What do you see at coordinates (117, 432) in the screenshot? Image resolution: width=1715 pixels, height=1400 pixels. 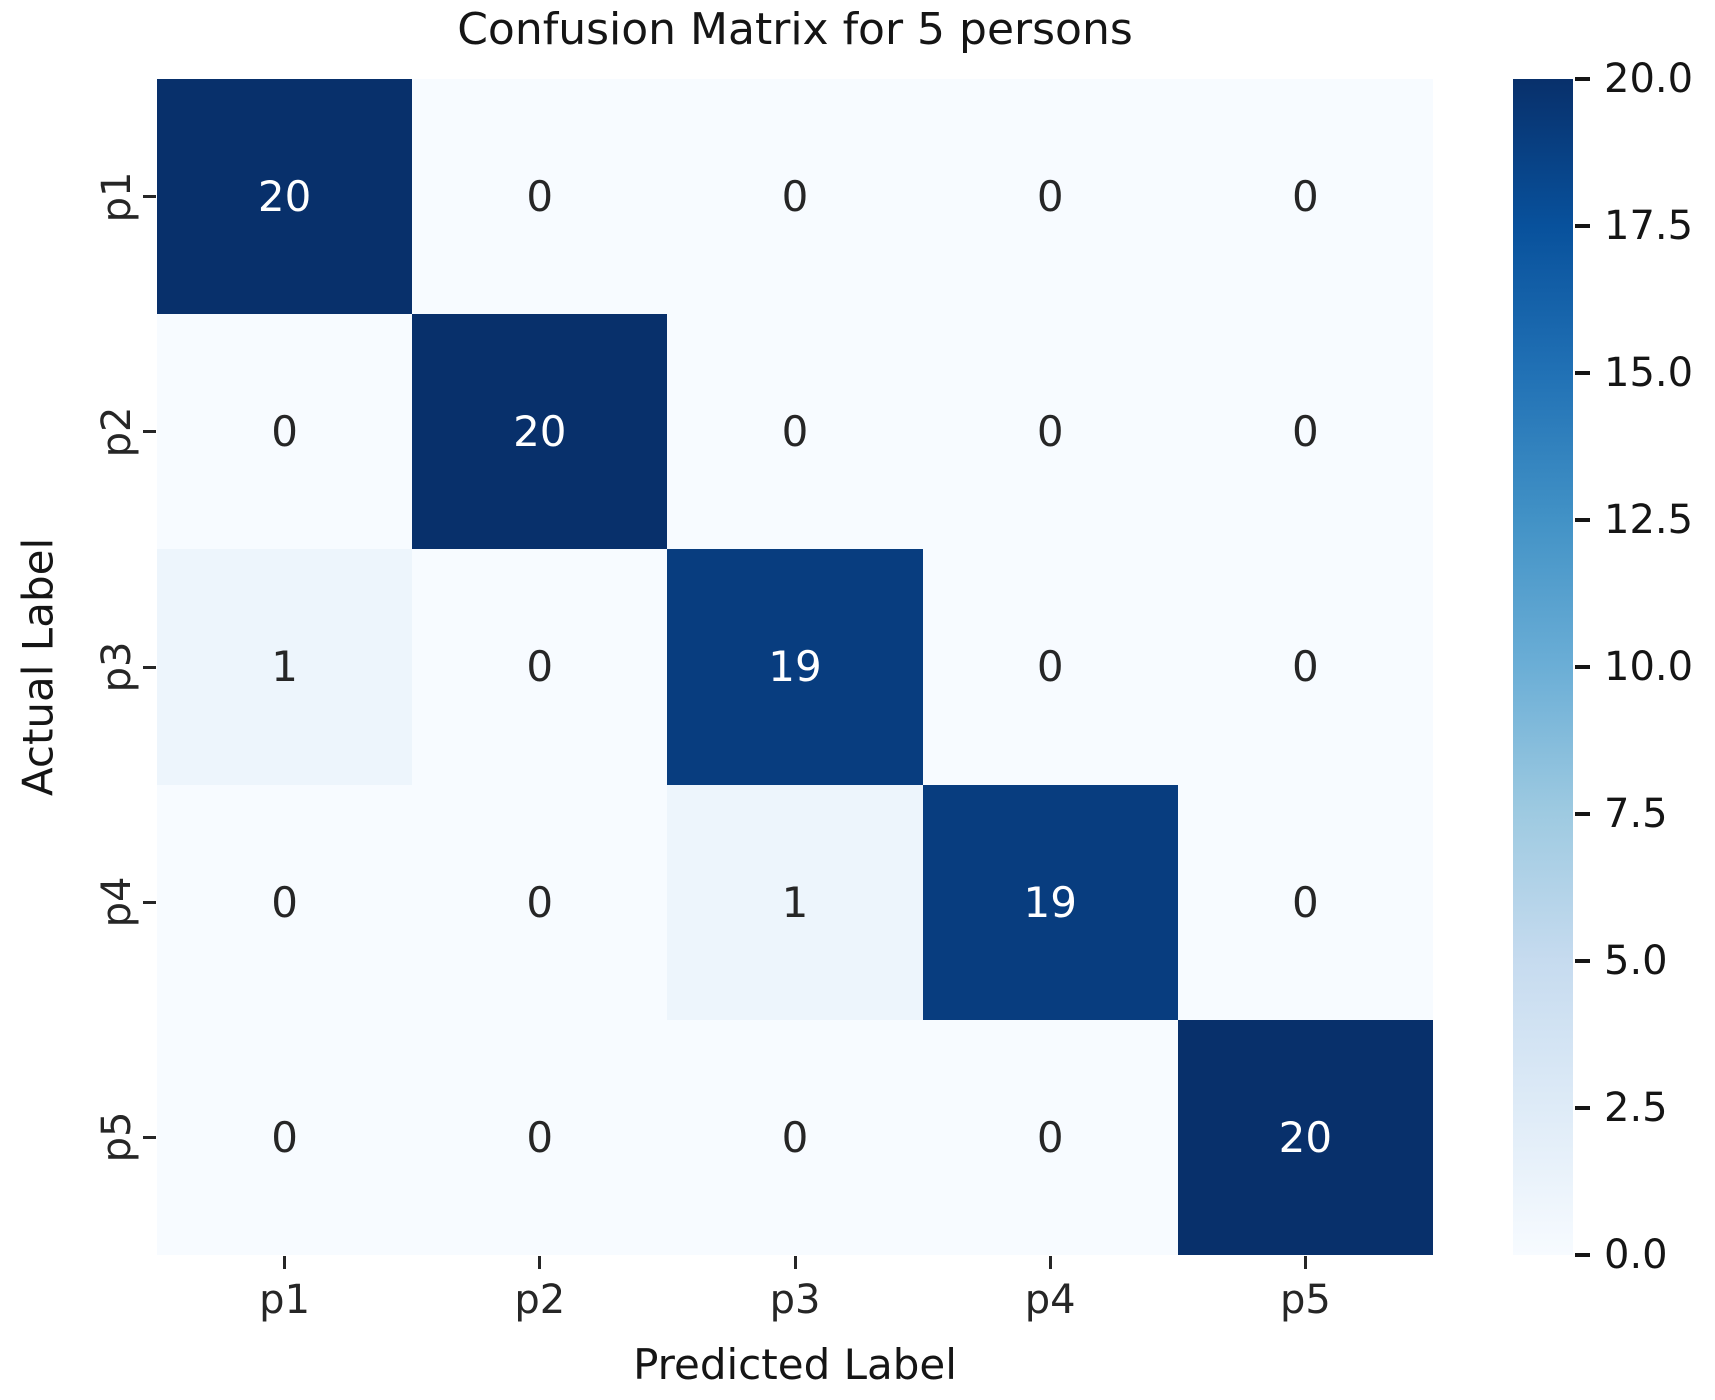 I see `y-tick-label: p2` at bounding box center [117, 432].